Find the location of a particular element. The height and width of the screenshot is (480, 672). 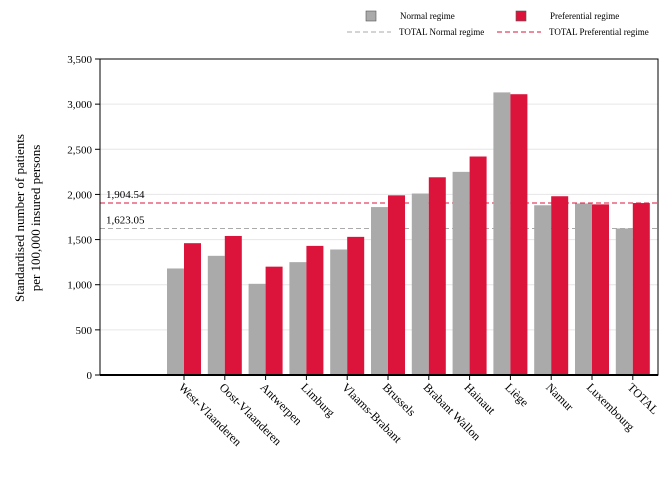

y-tick-label: 3,000 is located at coordinates (79, 105).